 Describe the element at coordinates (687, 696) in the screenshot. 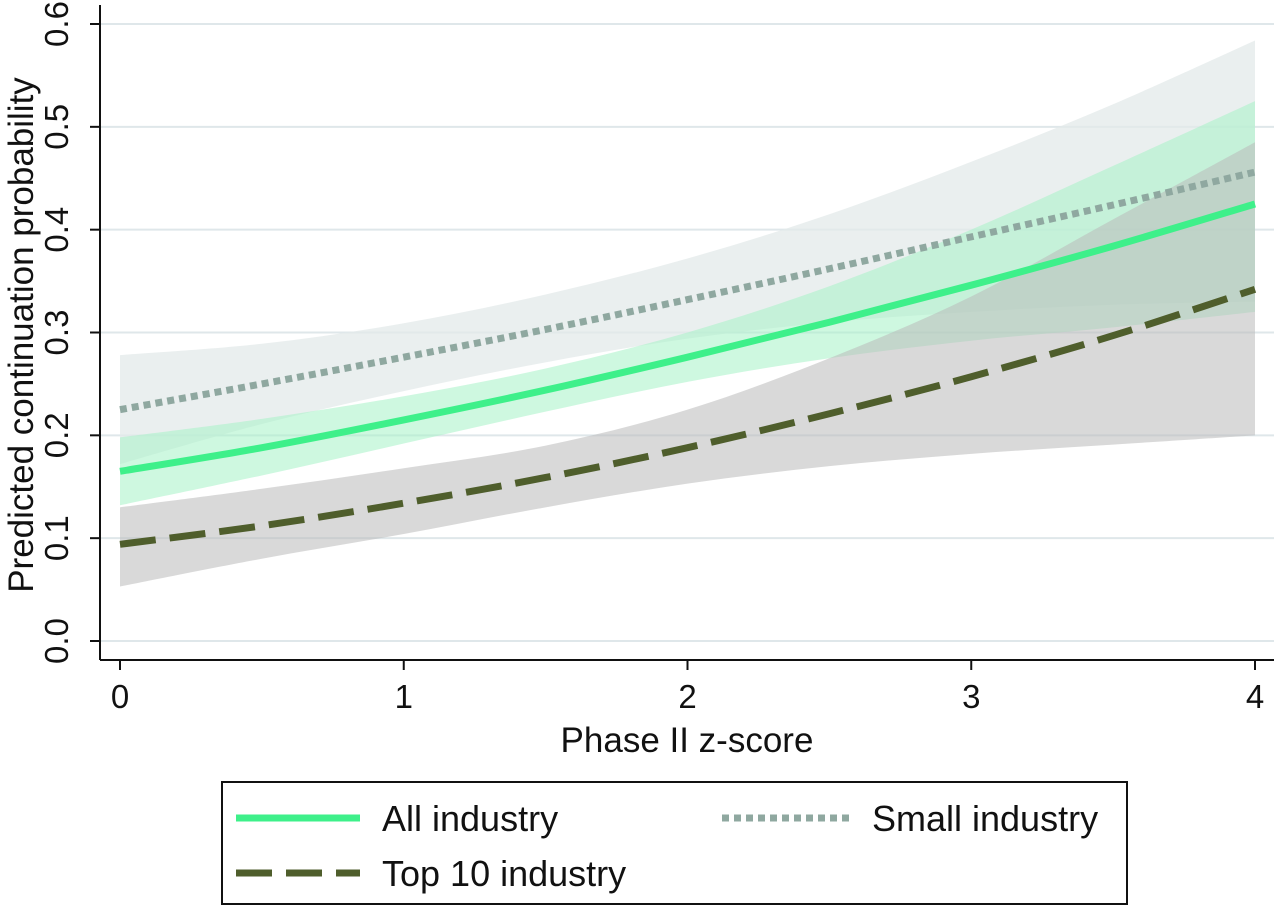

I see `x-tick-label: 2` at that location.